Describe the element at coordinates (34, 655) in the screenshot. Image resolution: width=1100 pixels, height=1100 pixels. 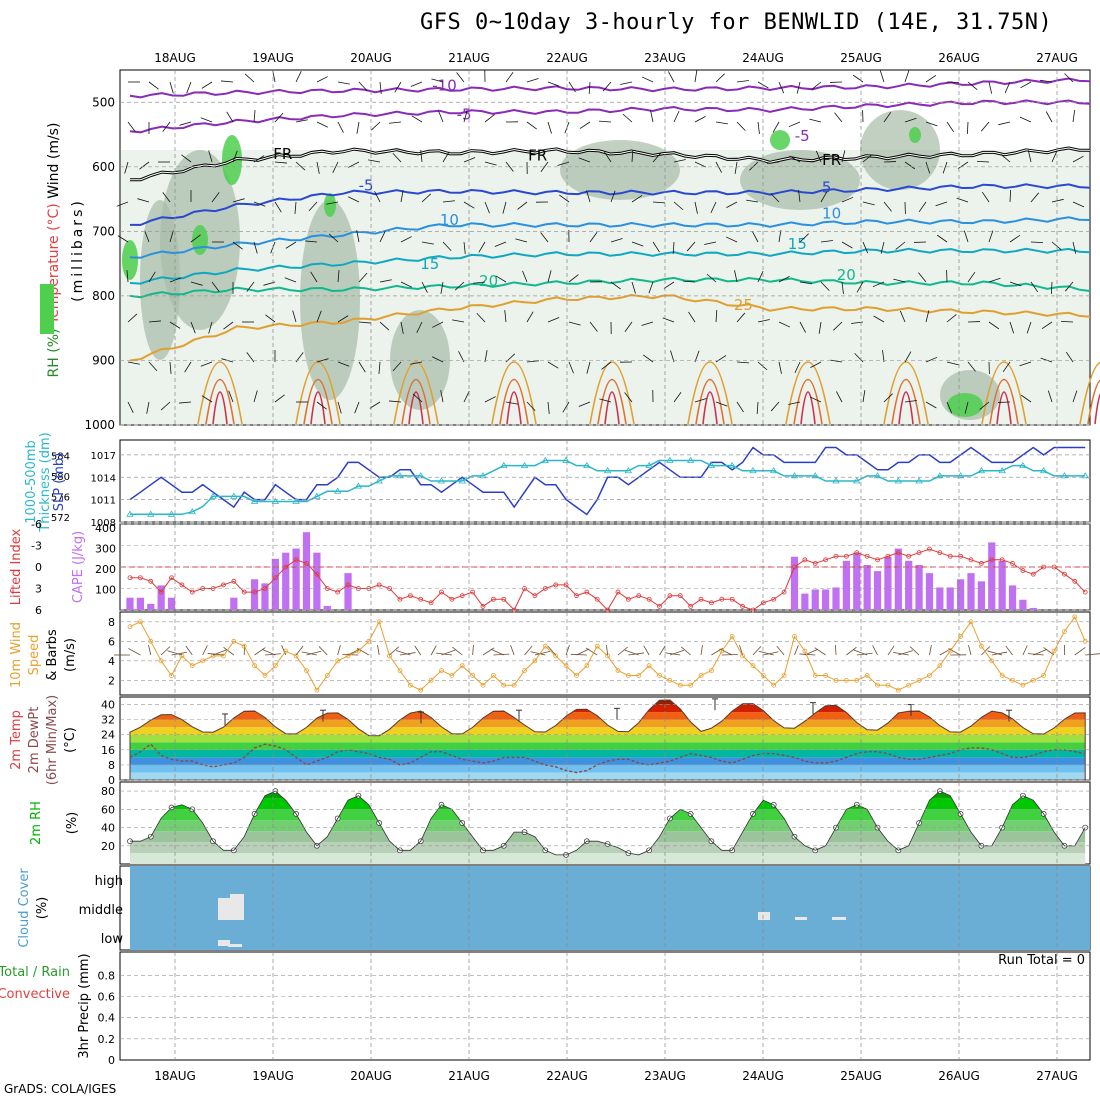
I see `wind-label: Speed` at that location.